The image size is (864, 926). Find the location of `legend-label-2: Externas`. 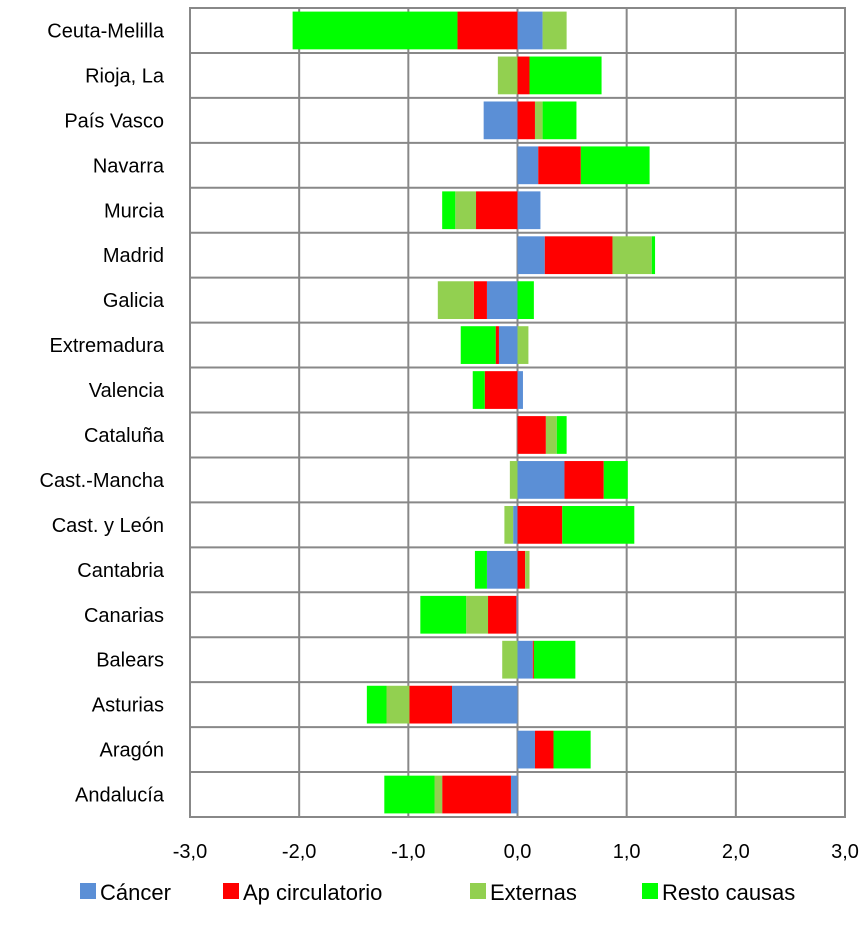

legend-label-2: Externas is located at coordinates (533, 892).